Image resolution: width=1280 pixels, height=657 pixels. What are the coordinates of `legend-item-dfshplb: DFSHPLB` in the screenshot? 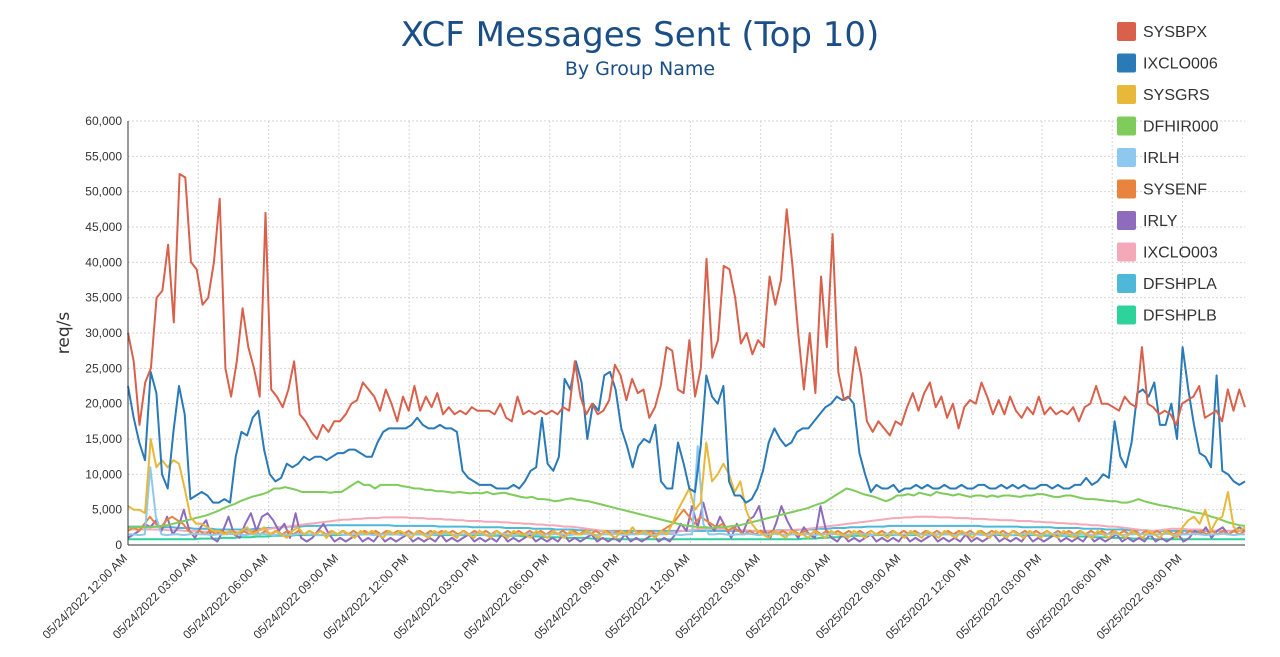 It's located at (1167, 315).